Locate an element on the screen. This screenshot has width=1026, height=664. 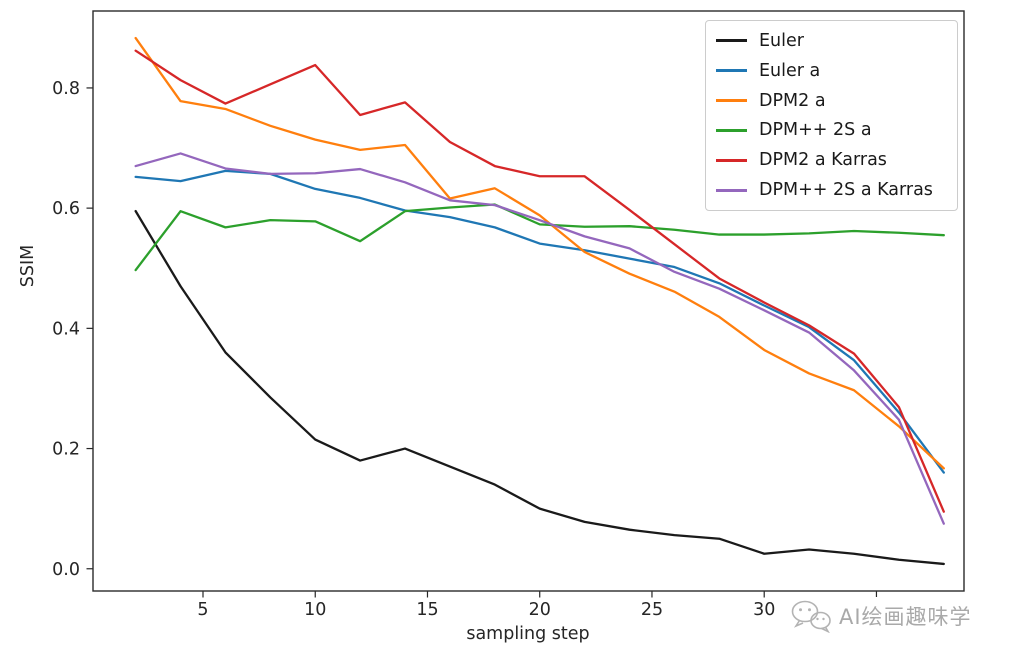
x-tick-label: 20 is located at coordinates (540, 610).